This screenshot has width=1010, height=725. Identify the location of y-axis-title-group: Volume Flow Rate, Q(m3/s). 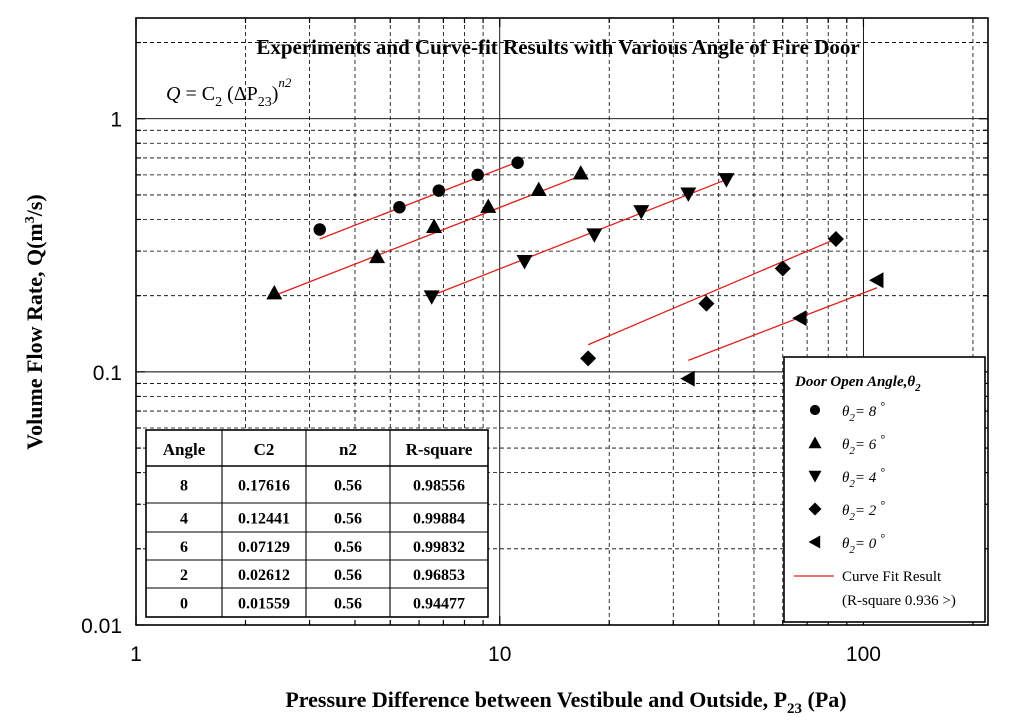
(34, 322).